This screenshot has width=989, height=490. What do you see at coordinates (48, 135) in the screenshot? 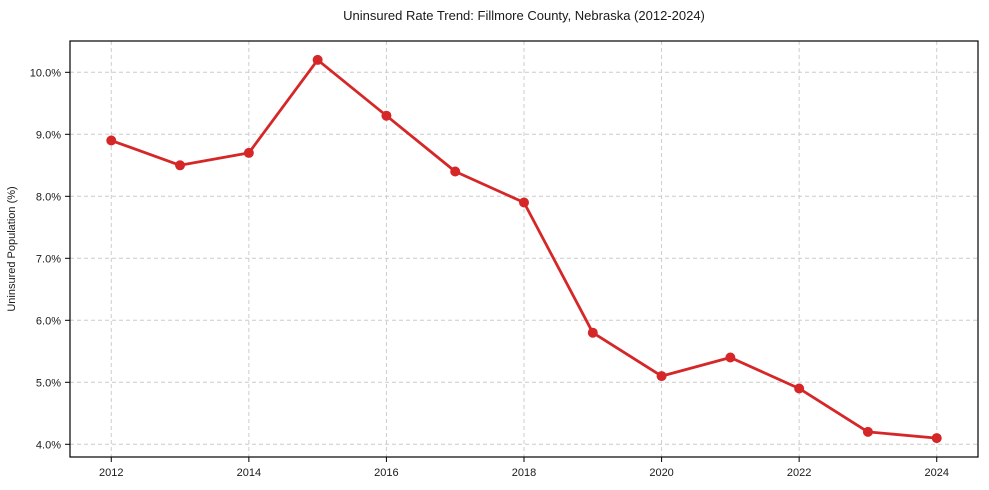
I see `y-tick-label: 9.0%` at bounding box center [48, 135].